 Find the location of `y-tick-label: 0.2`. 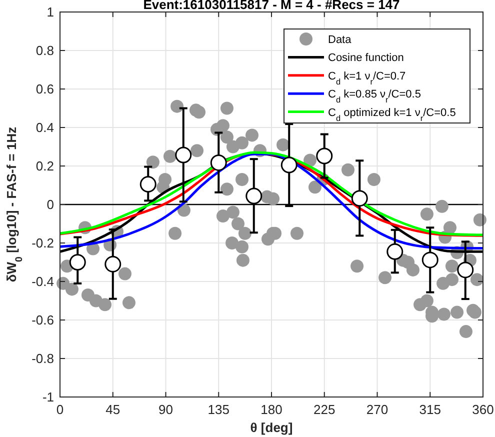

y-tick-label: 0.2 is located at coordinates (45, 166).